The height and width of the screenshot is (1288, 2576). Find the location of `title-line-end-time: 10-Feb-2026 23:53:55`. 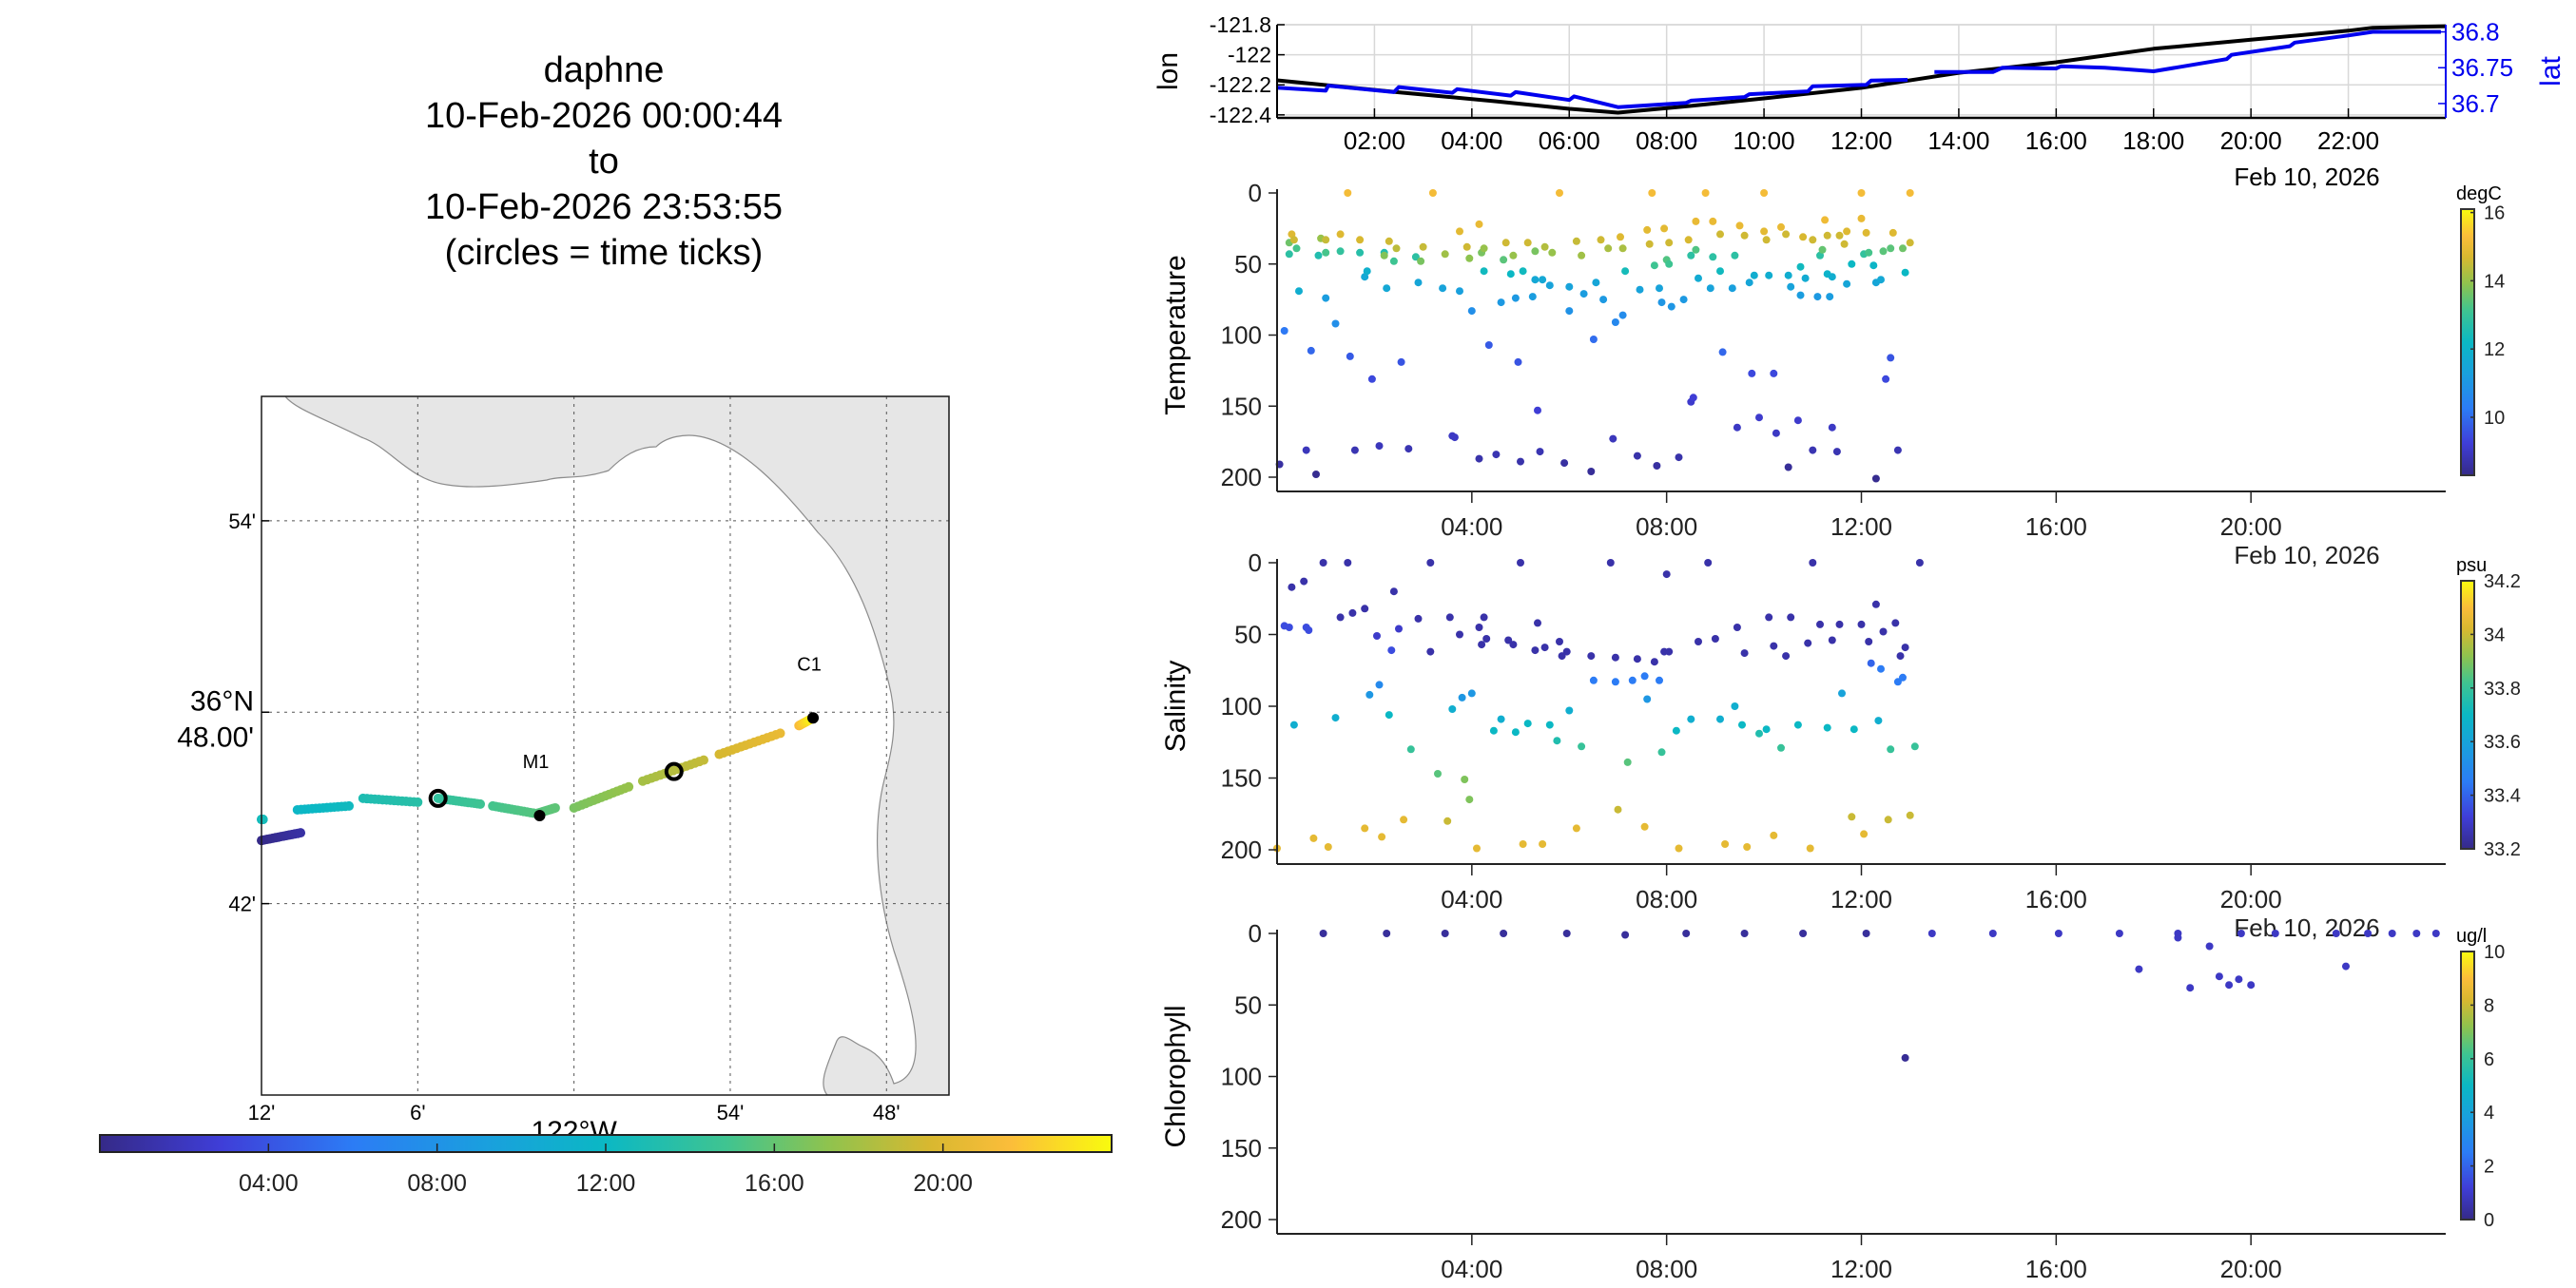

title-line-end-time: 10-Feb-2026 23:53:55 is located at coordinates (604, 207).